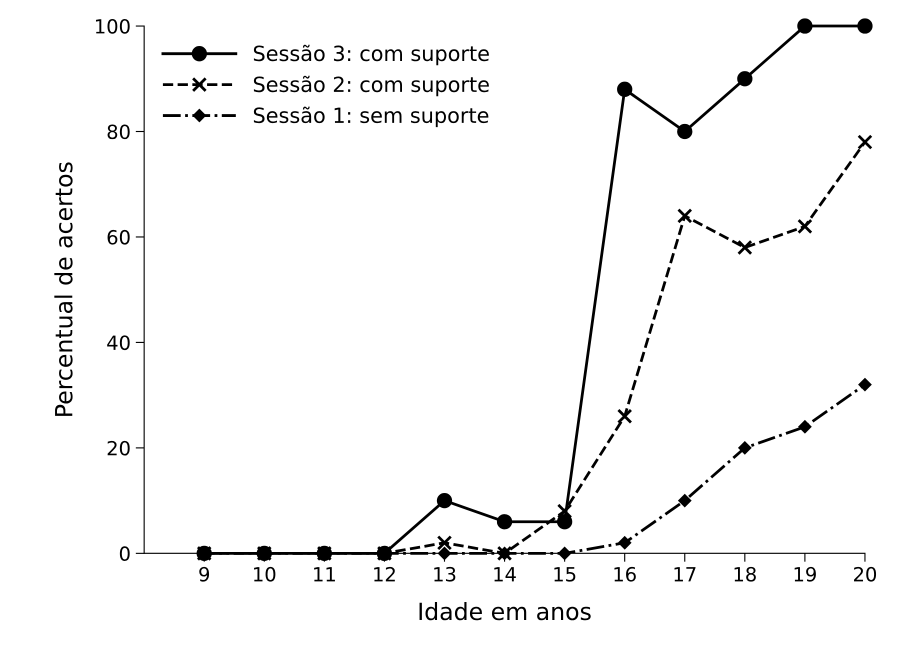 This screenshot has height=651, width=901. I want to click on y-axis-title: Percentual de acertos, so click(63, 289).